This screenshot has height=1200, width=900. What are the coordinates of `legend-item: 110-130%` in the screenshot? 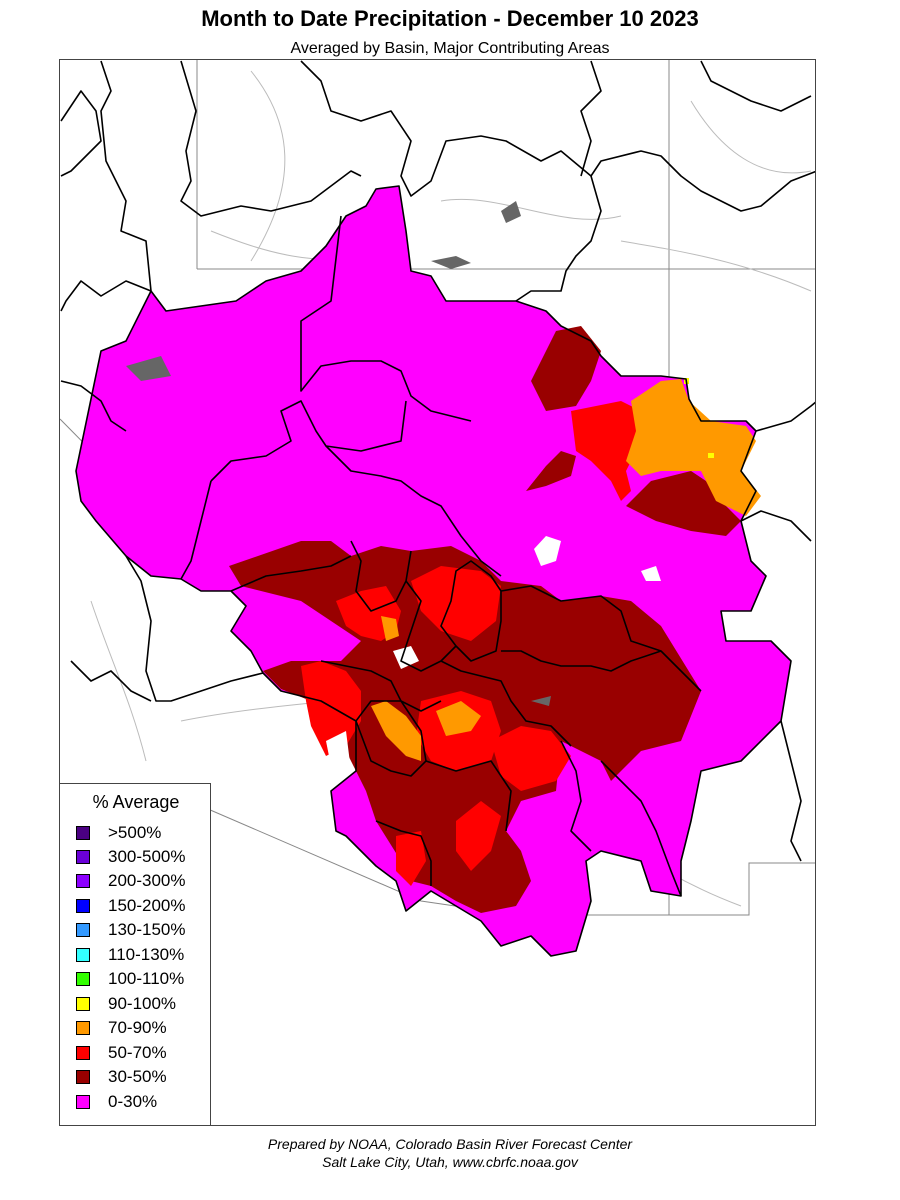 It's located at (130, 955).